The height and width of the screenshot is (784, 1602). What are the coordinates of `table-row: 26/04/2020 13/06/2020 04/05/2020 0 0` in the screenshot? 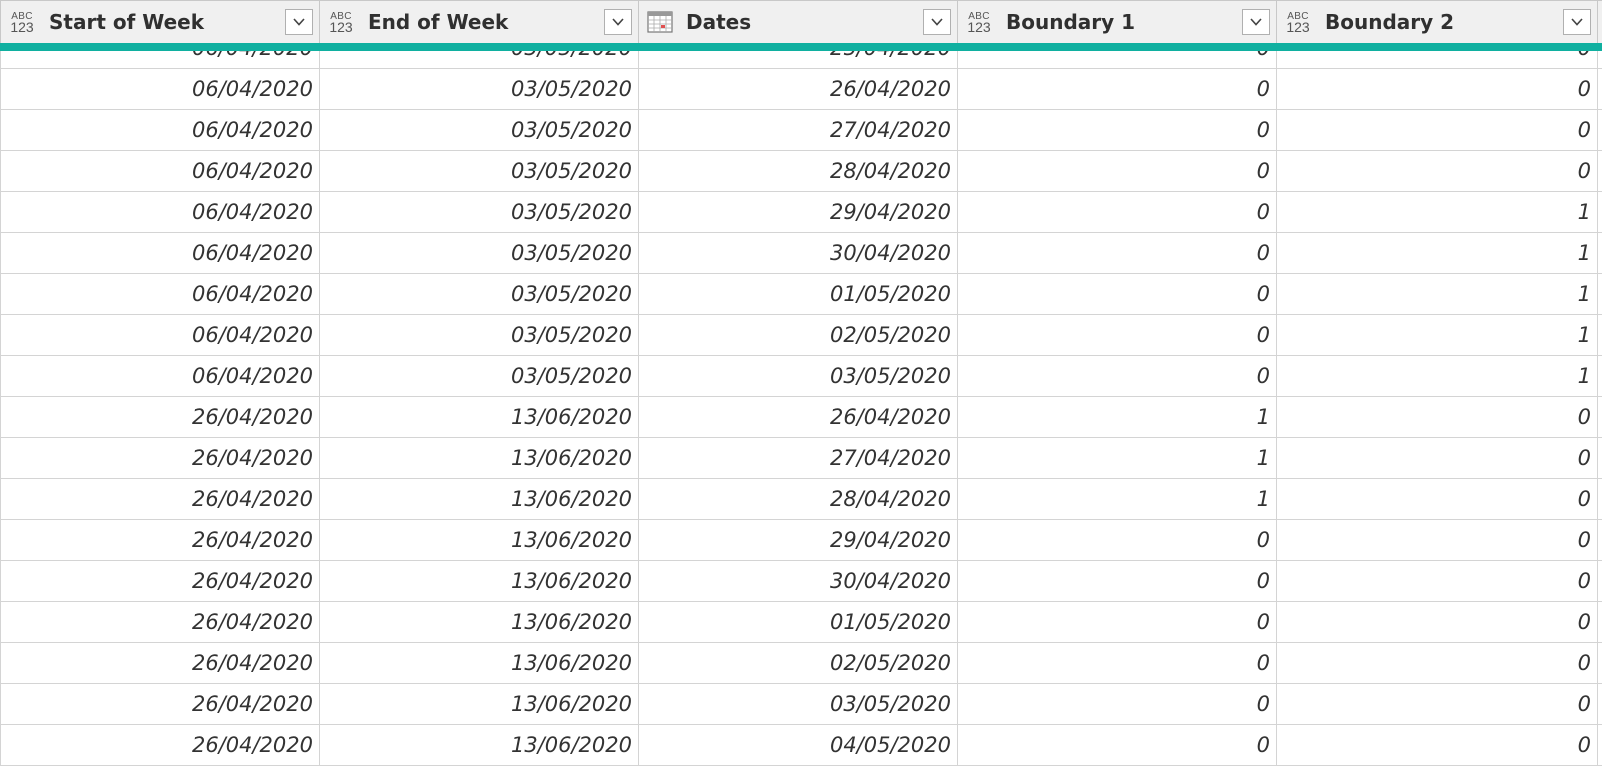 It's located at (801, 745).